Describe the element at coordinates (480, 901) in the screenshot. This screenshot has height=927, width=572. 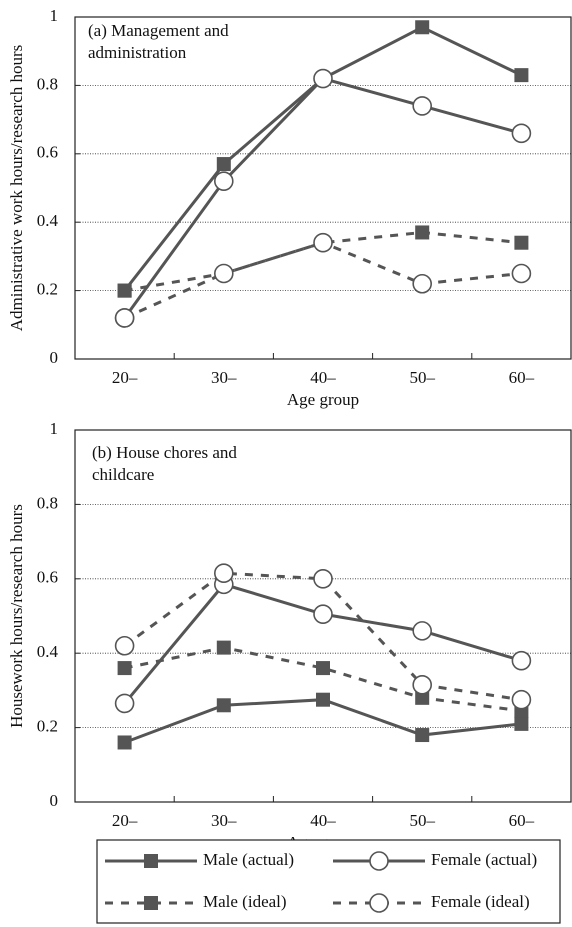
I see `legend-label: Female (ideal)` at that location.